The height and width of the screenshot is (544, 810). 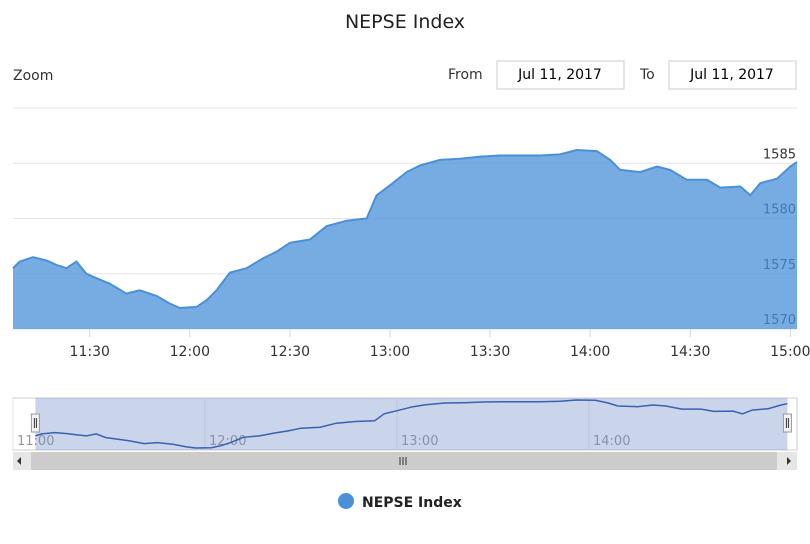 What do you see at coordinates (90, 352) in the screenshot?
I see `x-tick-label: 11:30` at bounding box center [90, 352].